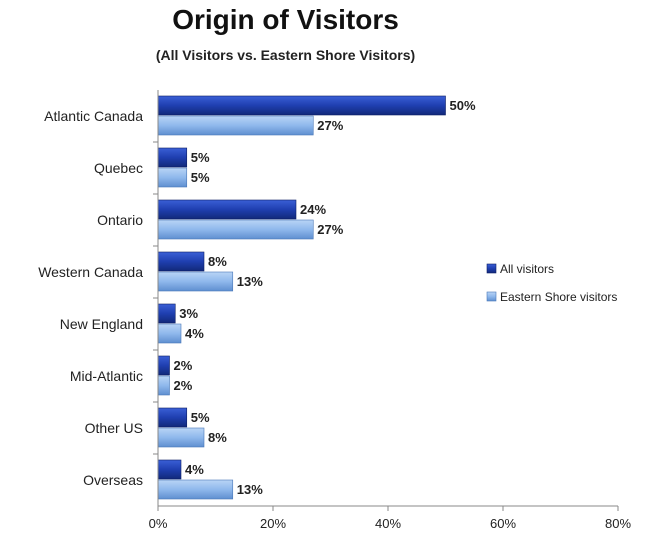 The image size is (651, 540). I want to click on legend-swatch-eastern-shore, so click(491, 296).